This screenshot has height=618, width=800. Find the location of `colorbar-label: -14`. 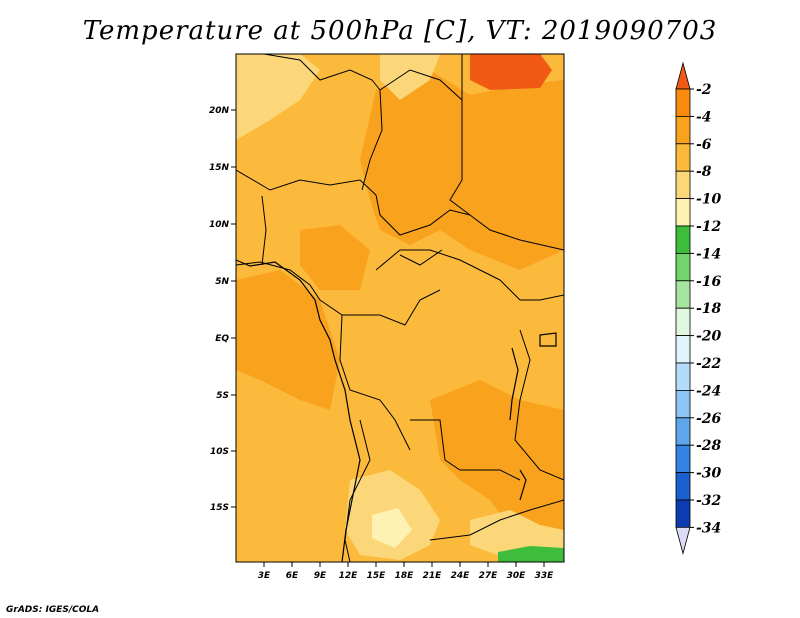

colorbar-label: -14 is located at coordinates (708, 254).